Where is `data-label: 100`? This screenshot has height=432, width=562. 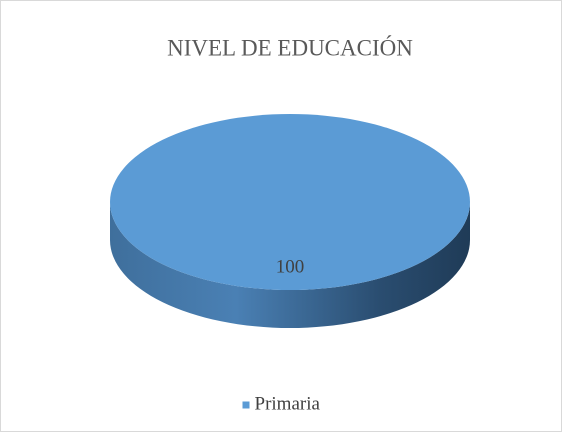
data-label: 100 is located at coordinates (290, 266).